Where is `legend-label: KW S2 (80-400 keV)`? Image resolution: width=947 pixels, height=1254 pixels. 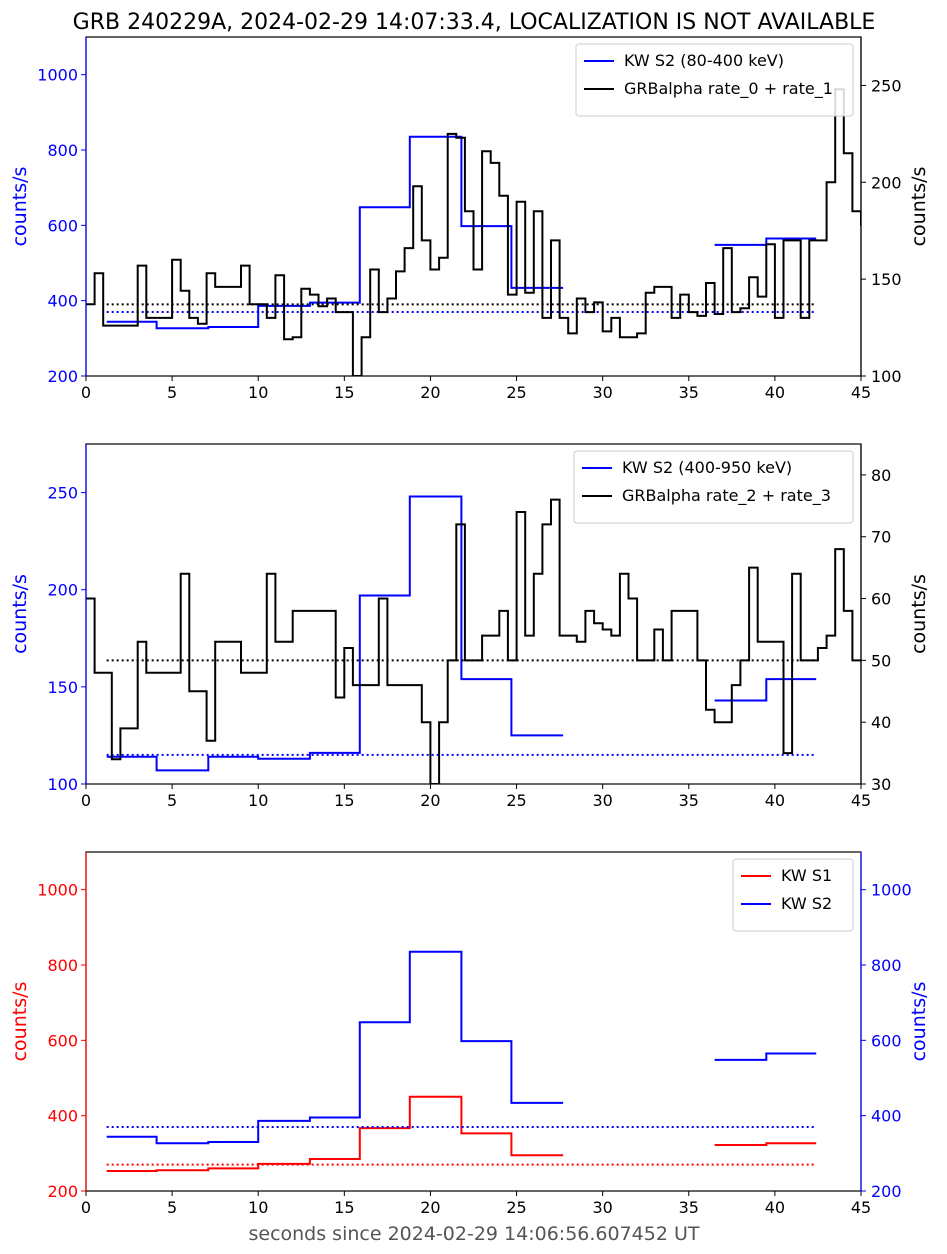 legend-label: KW S2 (80-400 keV) is located at coordinates (704, 60).